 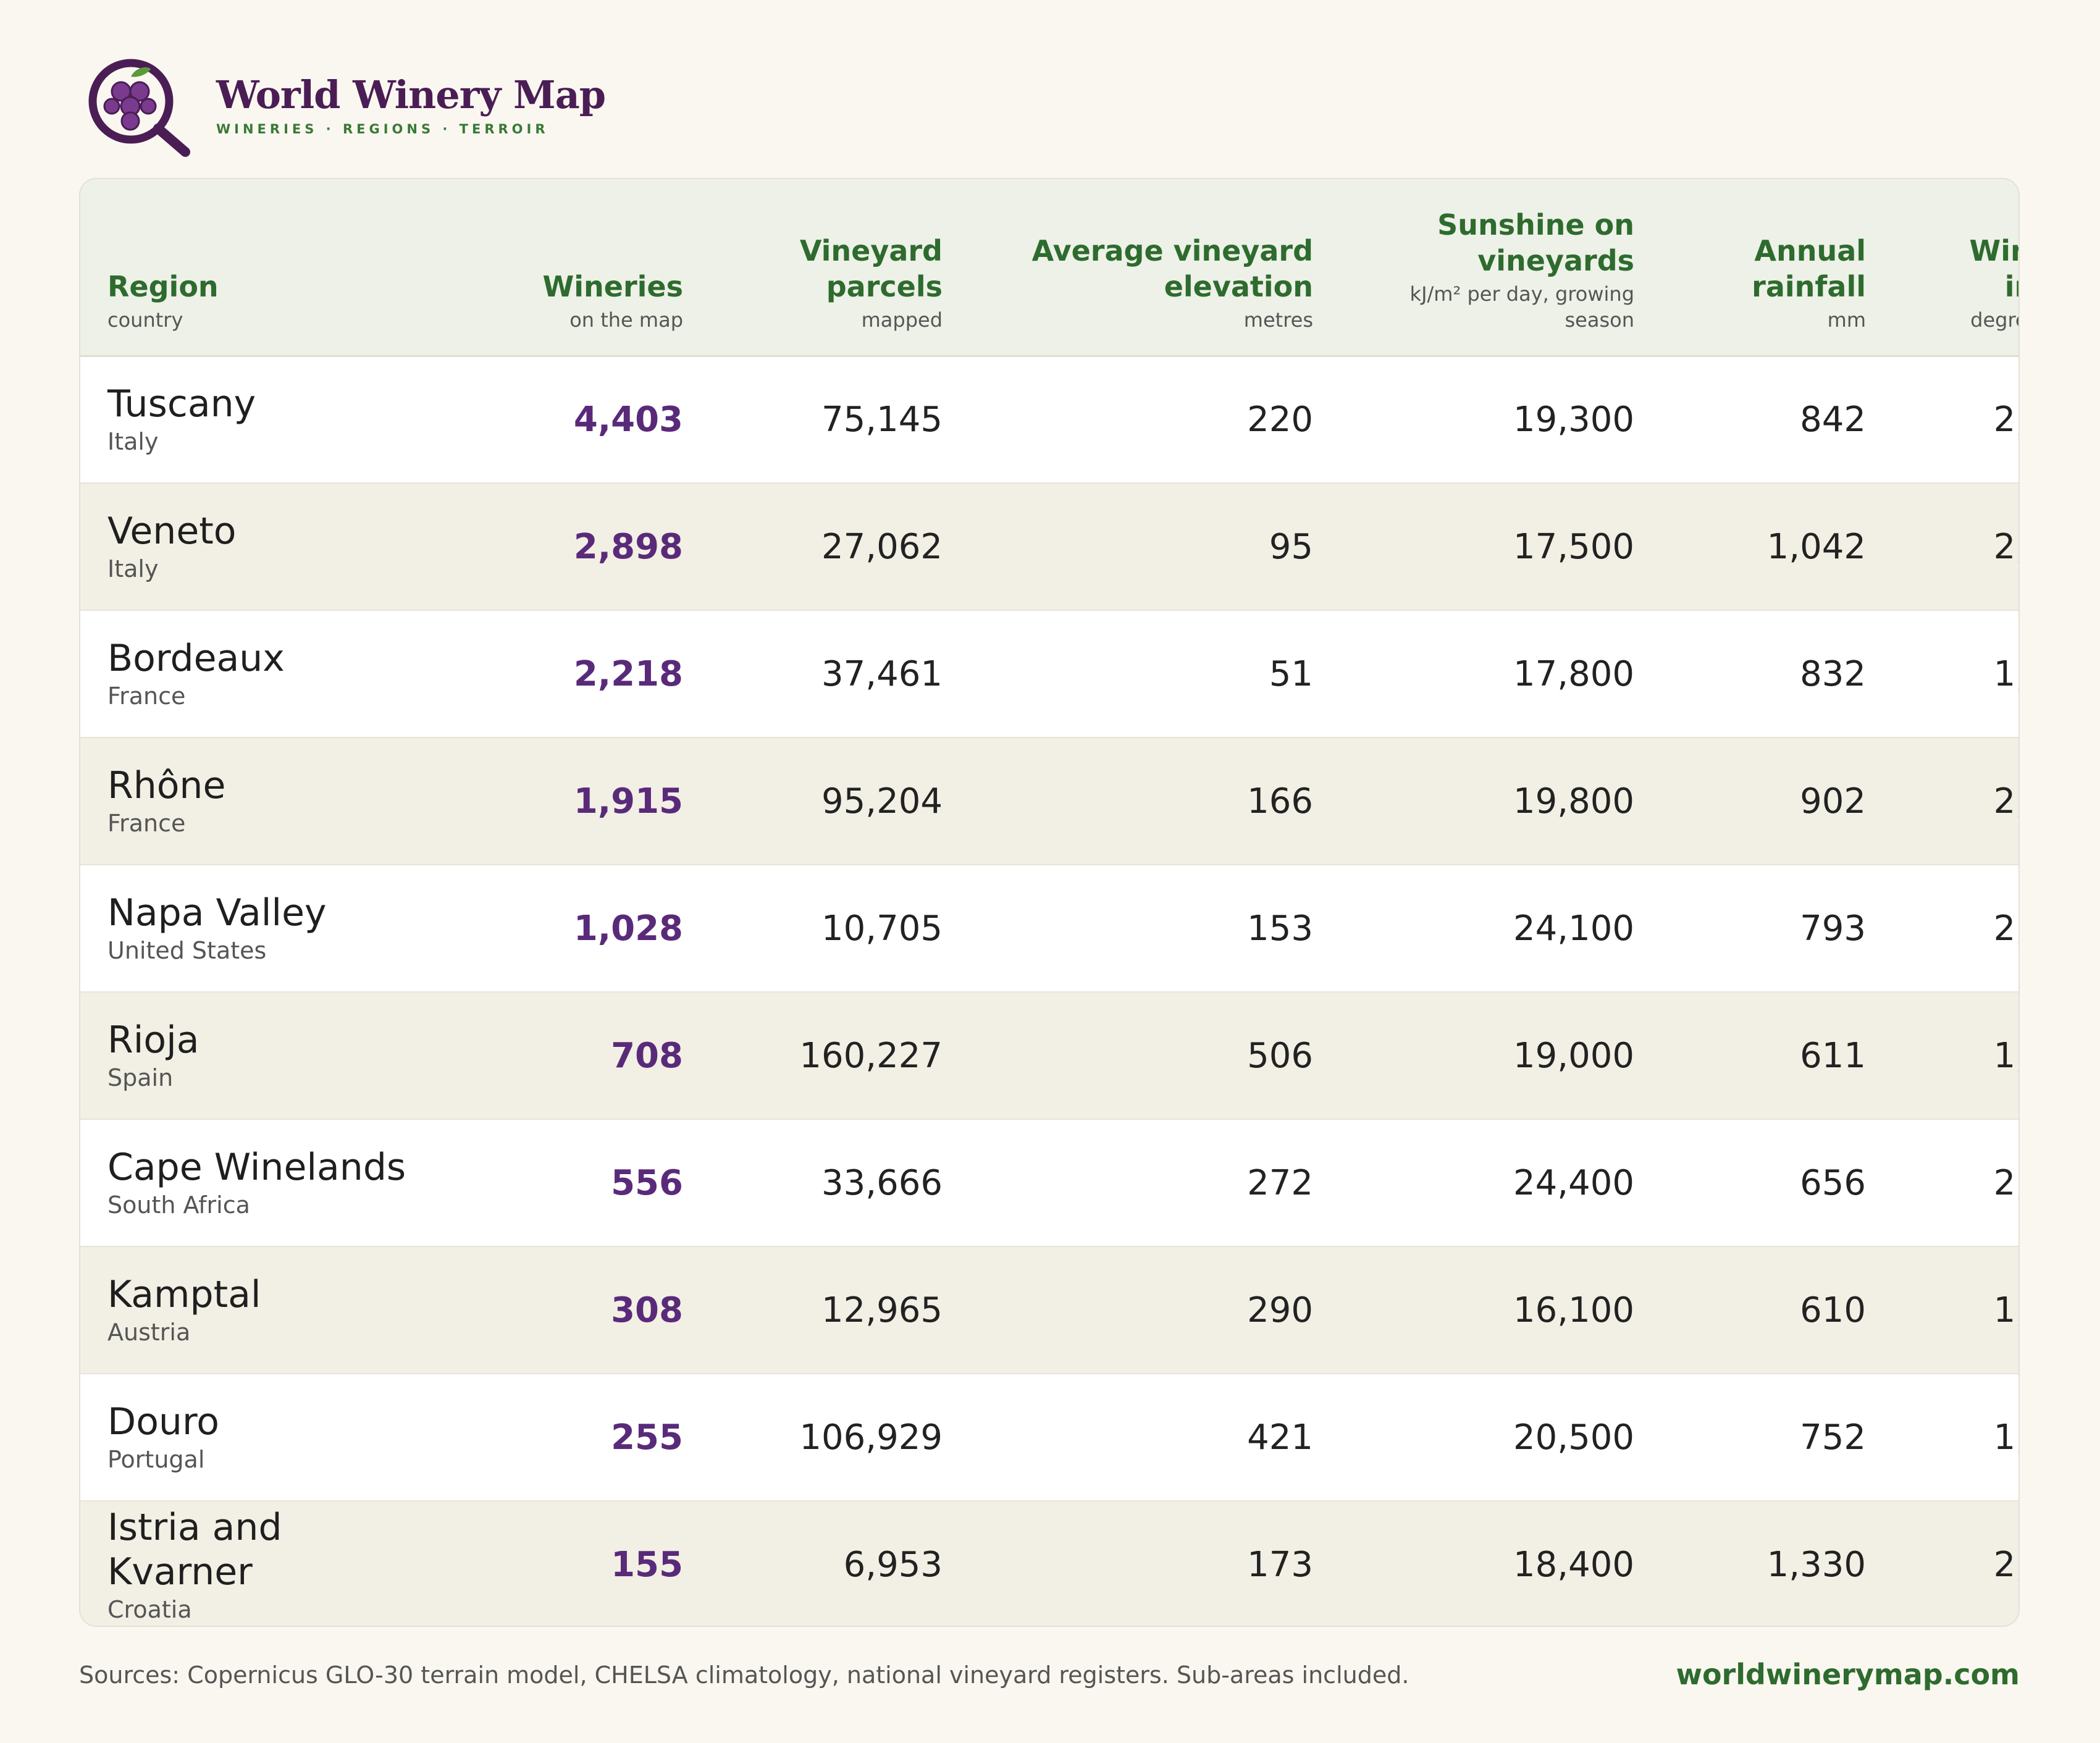 What do you see at coordinates (195, 1549) in the screenshot?
I see `region-name: Istria and Kvarner` at bounding box center [195, 1549].